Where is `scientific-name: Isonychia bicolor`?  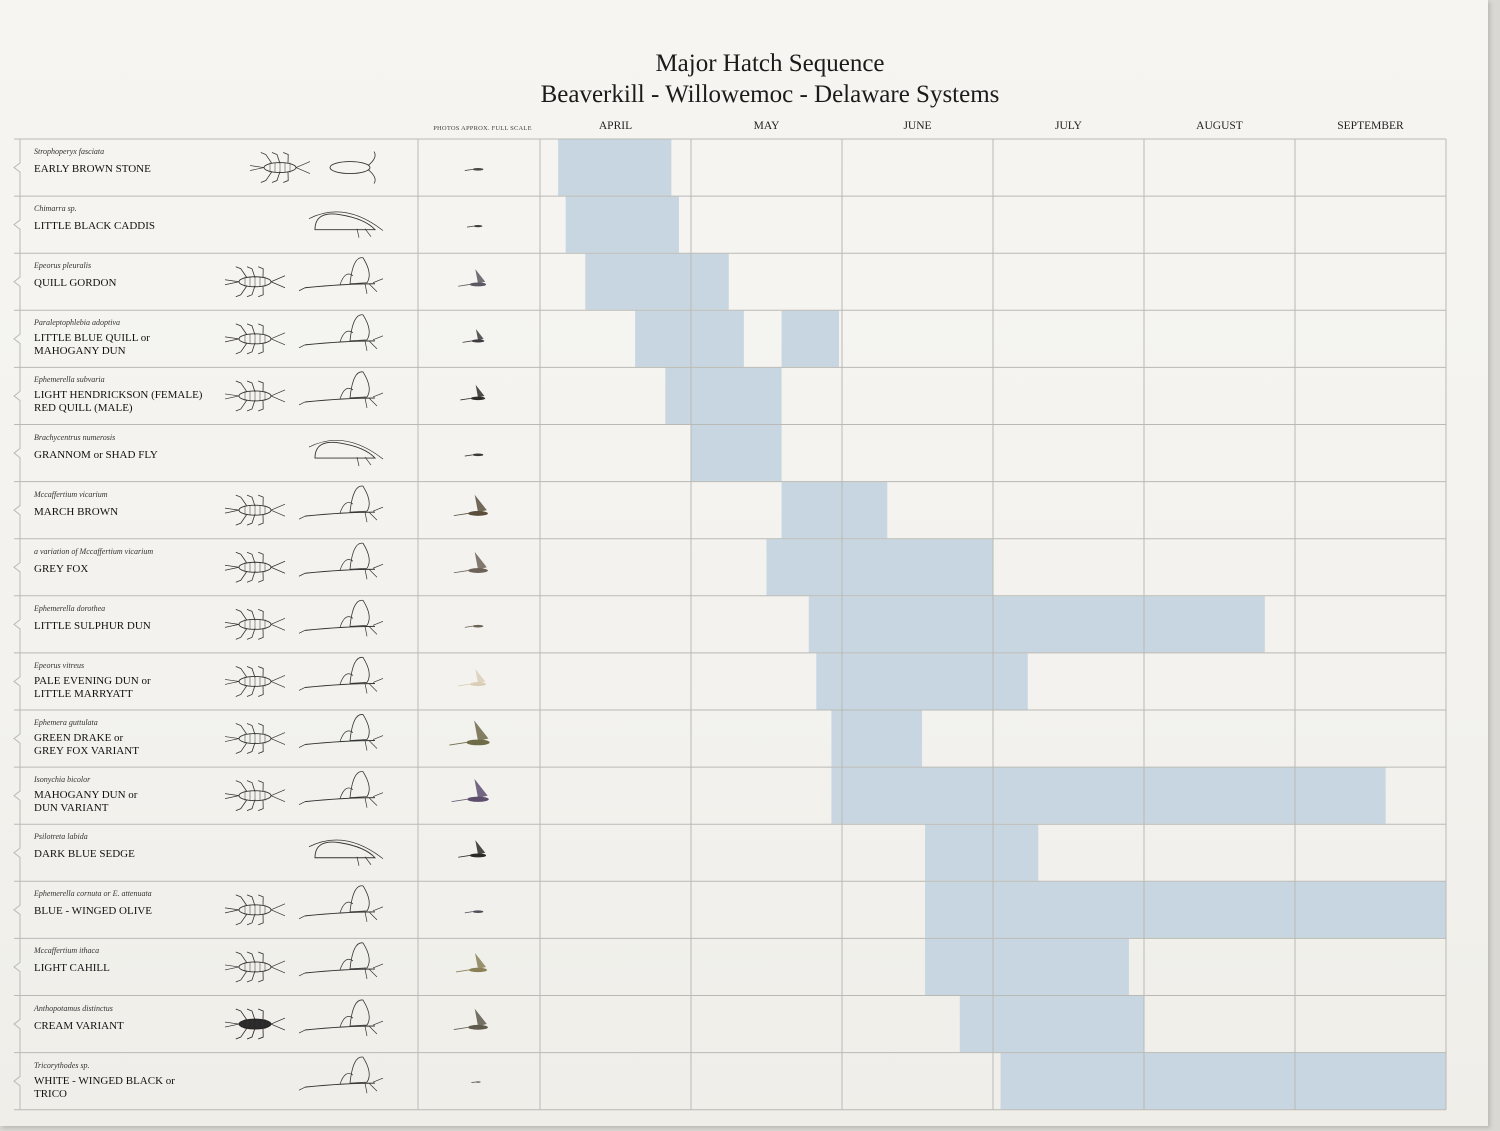 scientific-name: Isonychia bicolor is located at coordinates (62, 780).